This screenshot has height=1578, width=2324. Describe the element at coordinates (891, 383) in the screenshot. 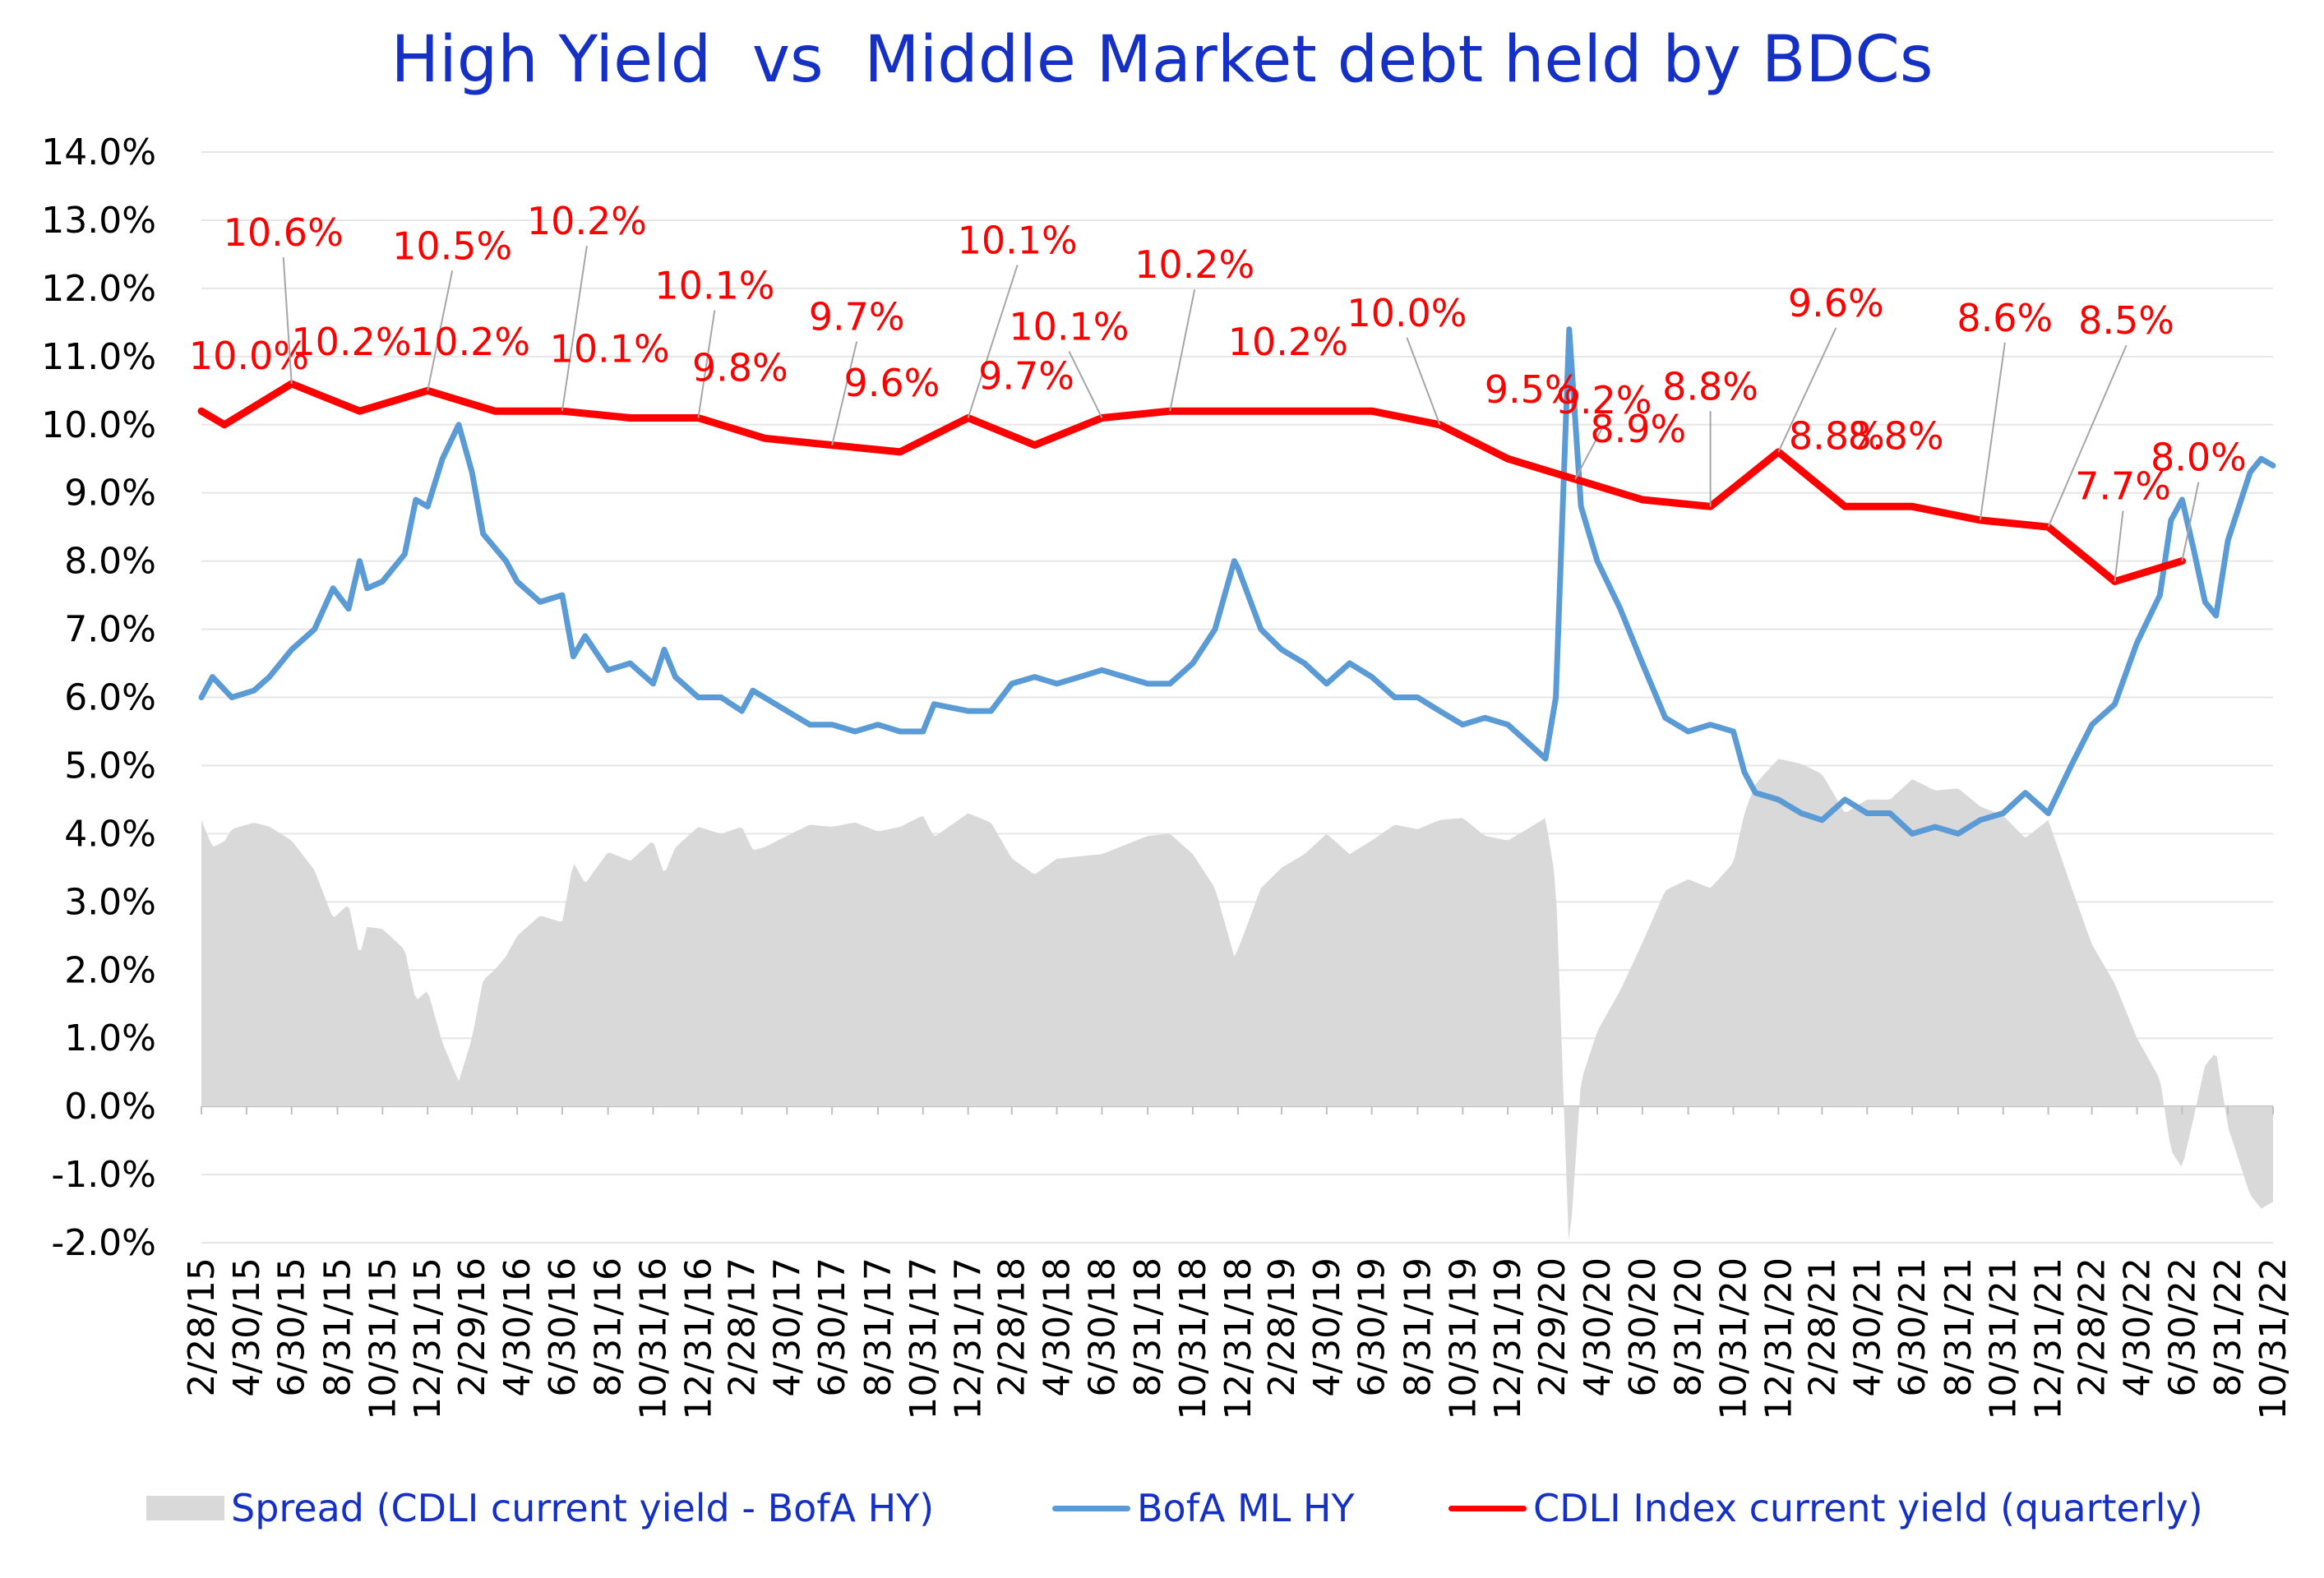

I see `data-label: 9.6%` at that location.